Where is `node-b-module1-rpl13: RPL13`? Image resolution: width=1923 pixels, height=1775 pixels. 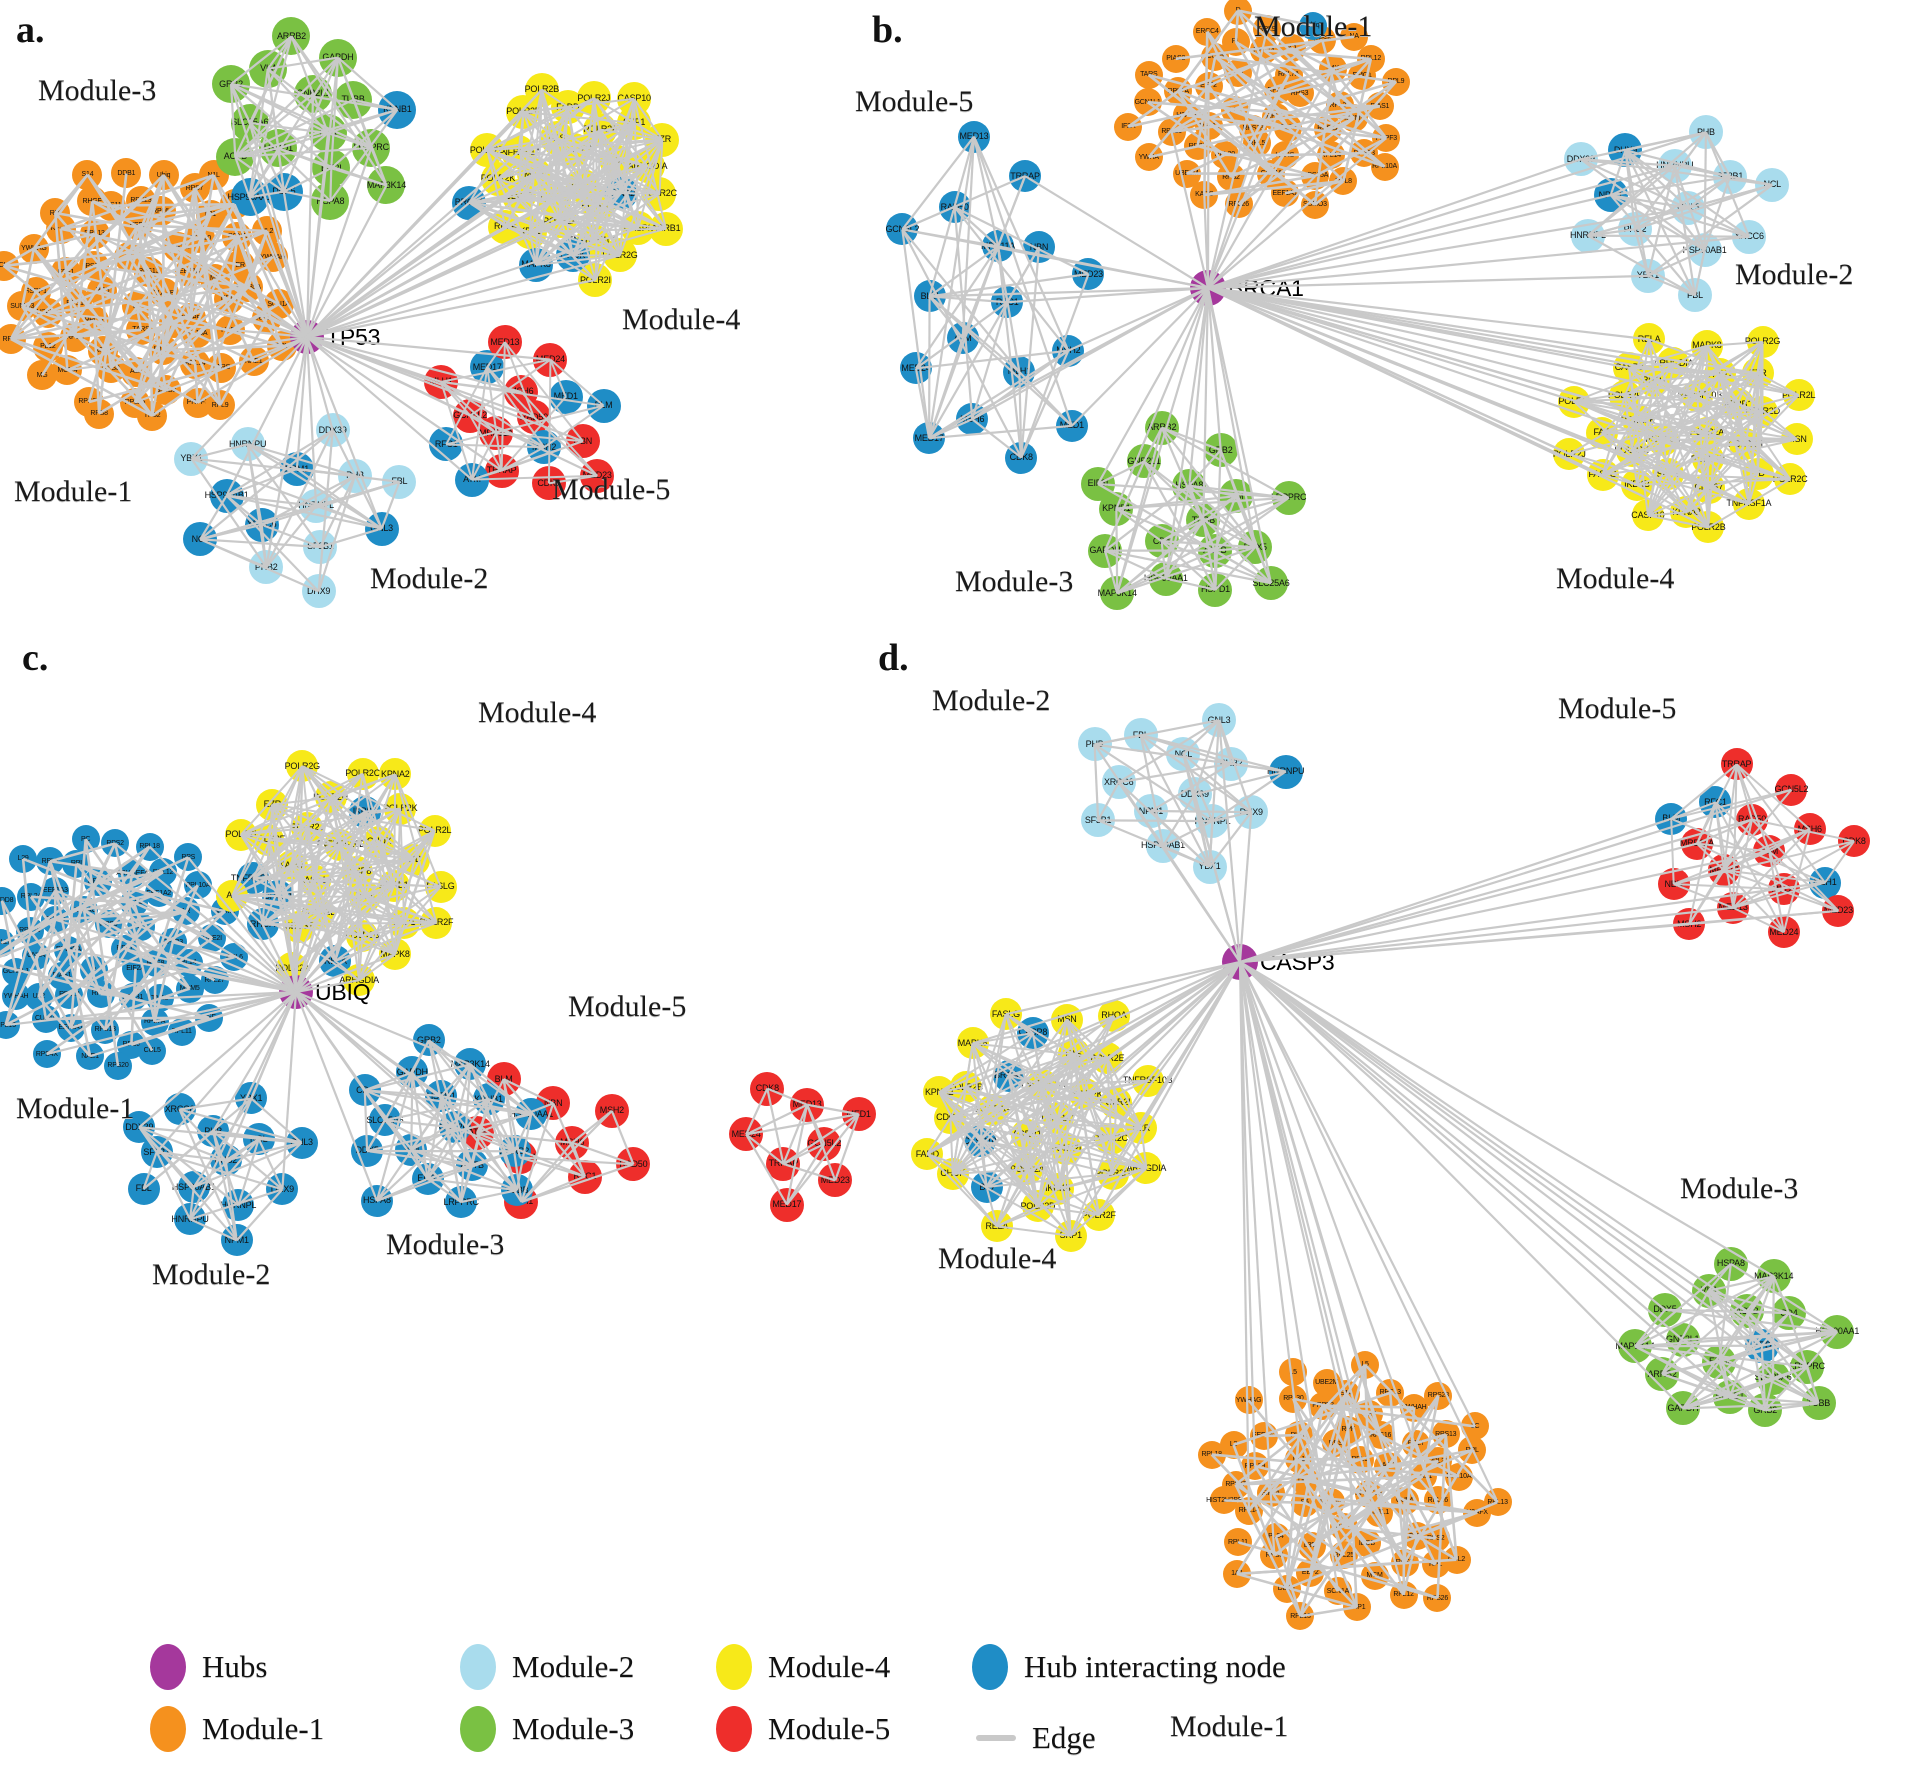 node-b-module1-rpl13: RPL13 is located at coordinates (1171, 131).